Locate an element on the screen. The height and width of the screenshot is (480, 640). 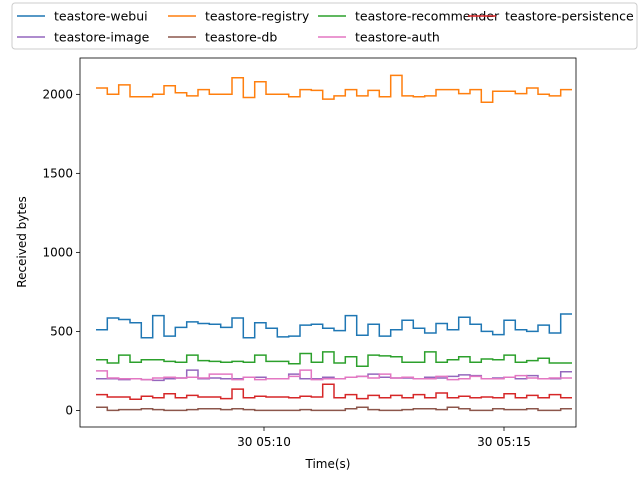
series-line-teastore-db is located at coordinates (334, 409).